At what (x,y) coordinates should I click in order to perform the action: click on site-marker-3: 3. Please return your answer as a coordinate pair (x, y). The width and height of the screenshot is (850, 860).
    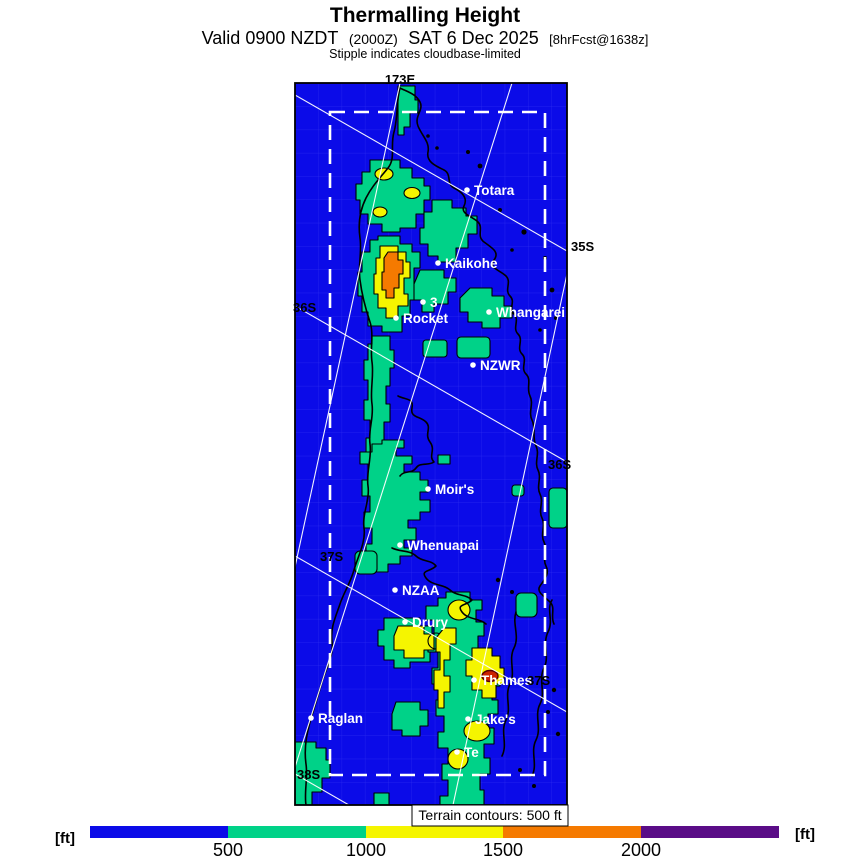
    Looking at the image, I should click on (429, 302).